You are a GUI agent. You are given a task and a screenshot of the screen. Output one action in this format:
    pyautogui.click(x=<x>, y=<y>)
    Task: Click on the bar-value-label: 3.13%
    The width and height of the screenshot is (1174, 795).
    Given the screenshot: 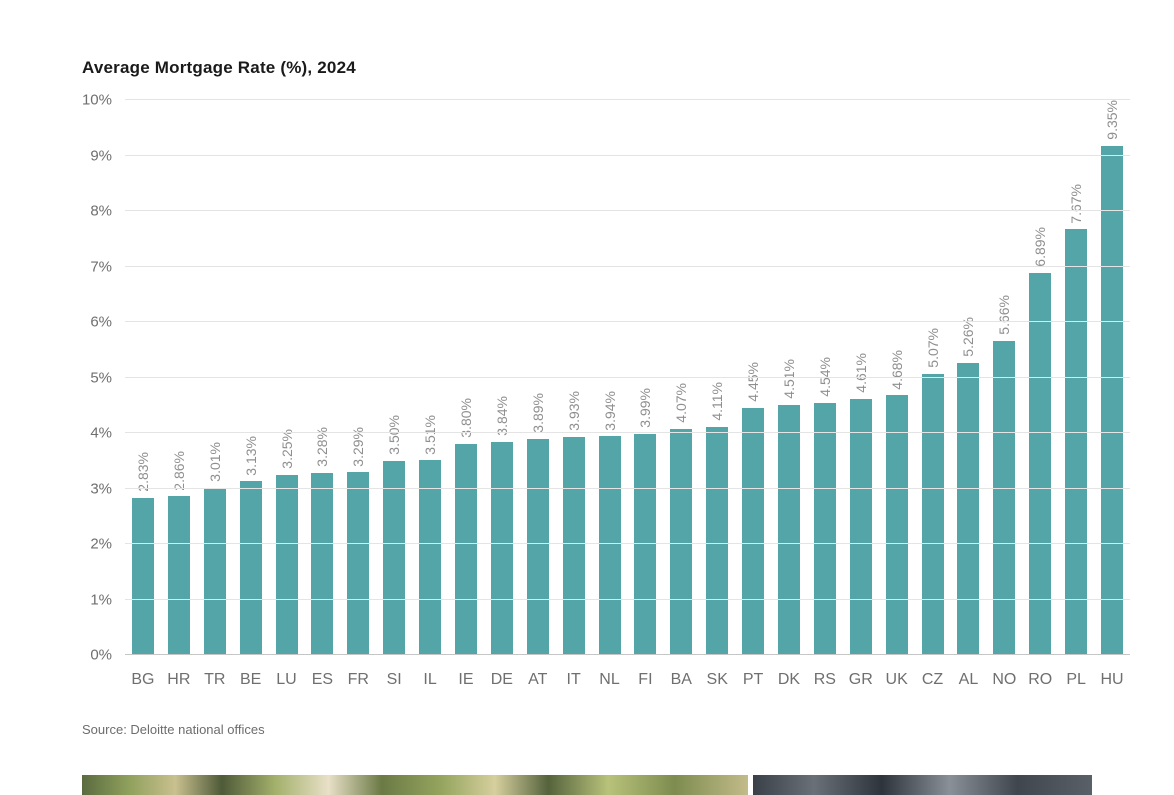 What is the action you would take?
    pyautogui.click(x=250, y=455)
    